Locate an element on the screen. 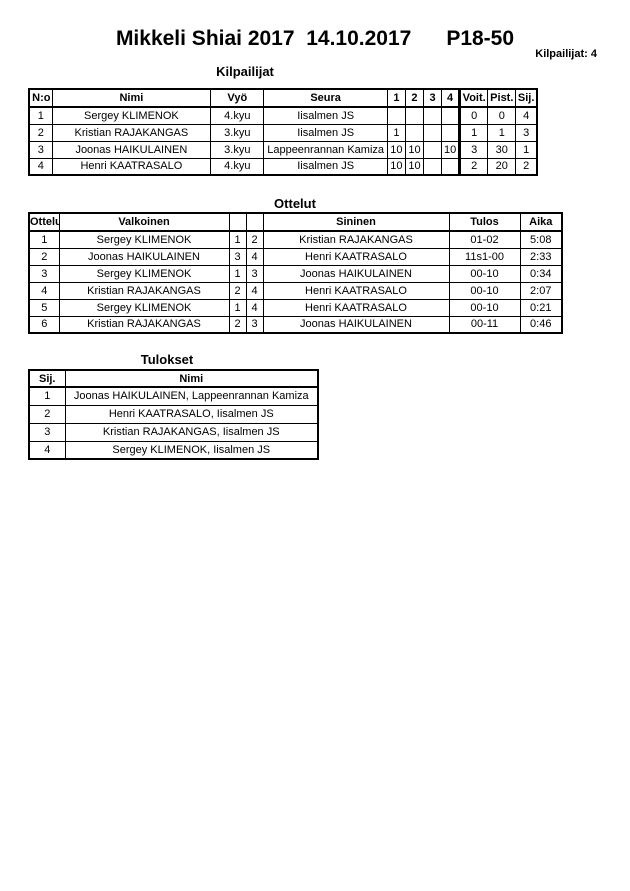 This screenshot has width=630, height=891. table-header-row: Sij. Nimi is located at coordinates (173, 378).